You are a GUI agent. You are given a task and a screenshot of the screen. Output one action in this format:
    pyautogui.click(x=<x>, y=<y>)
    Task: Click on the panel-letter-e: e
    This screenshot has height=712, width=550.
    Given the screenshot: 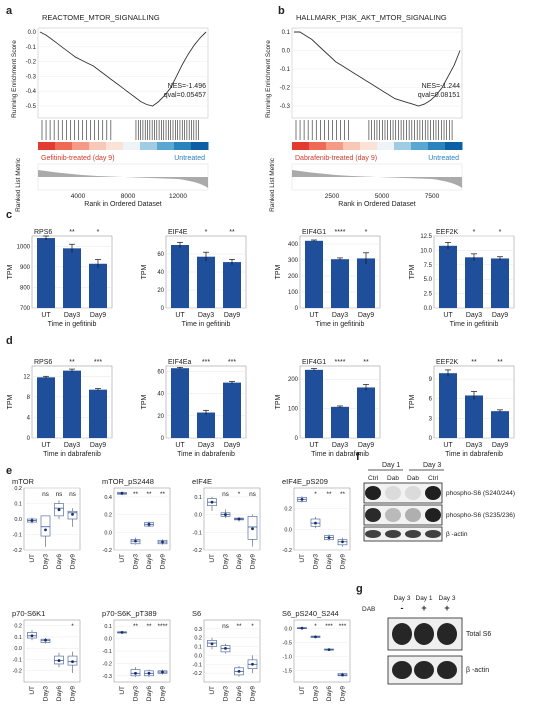 What is the action you would take?
    pyautogui.click(x=9, y=471)
    